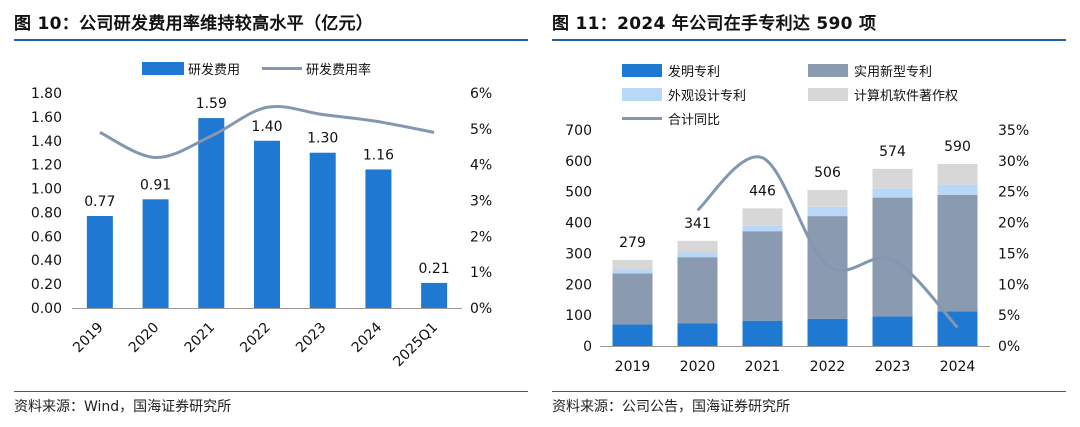 This screenshot has height=427, width=1080. Describe the element at coordinates (378, 155) in the screenshot. I see `data-label: 1.16` at that location.